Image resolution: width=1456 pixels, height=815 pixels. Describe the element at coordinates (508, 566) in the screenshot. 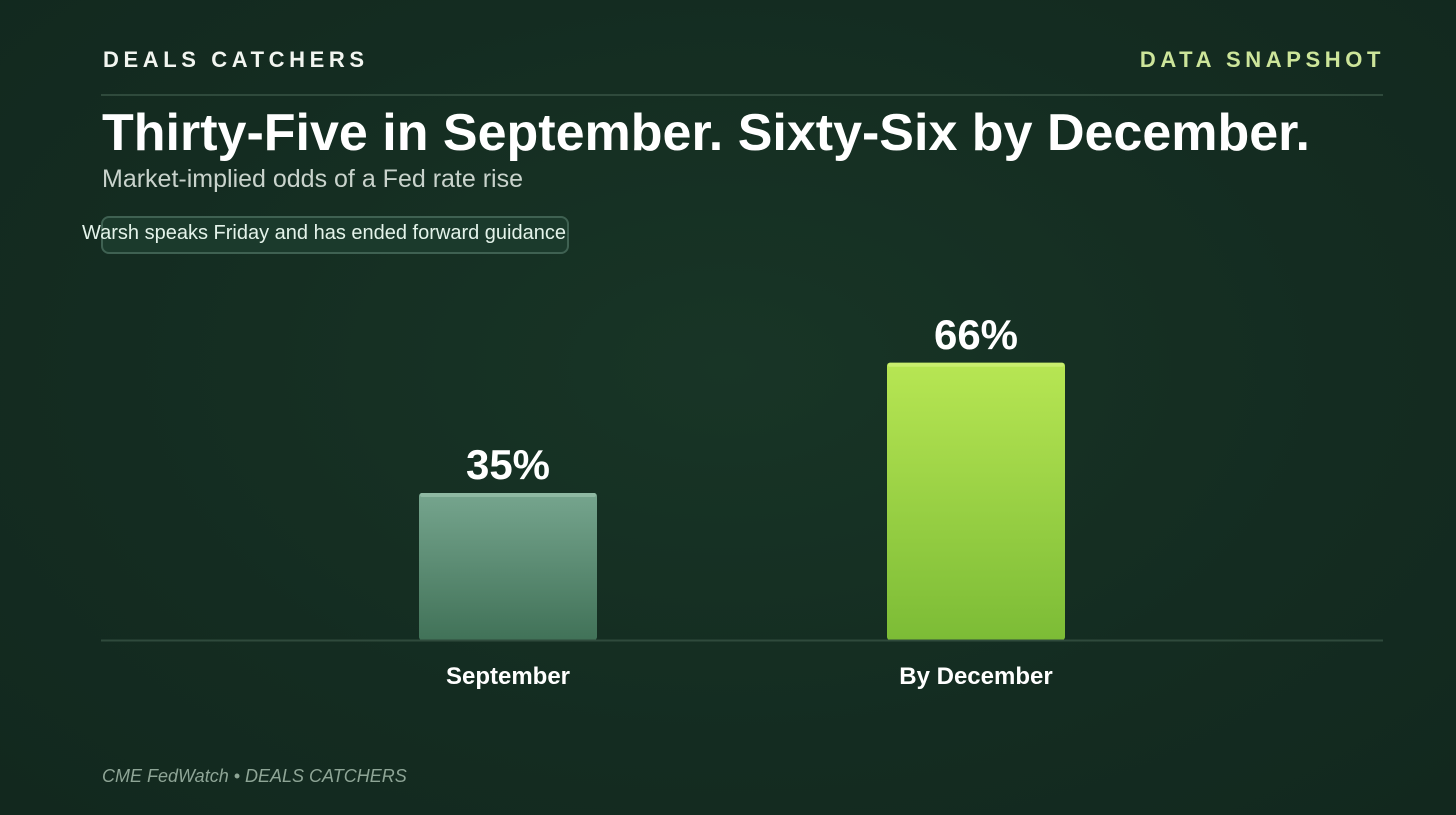

I see `bar-september` at that location.